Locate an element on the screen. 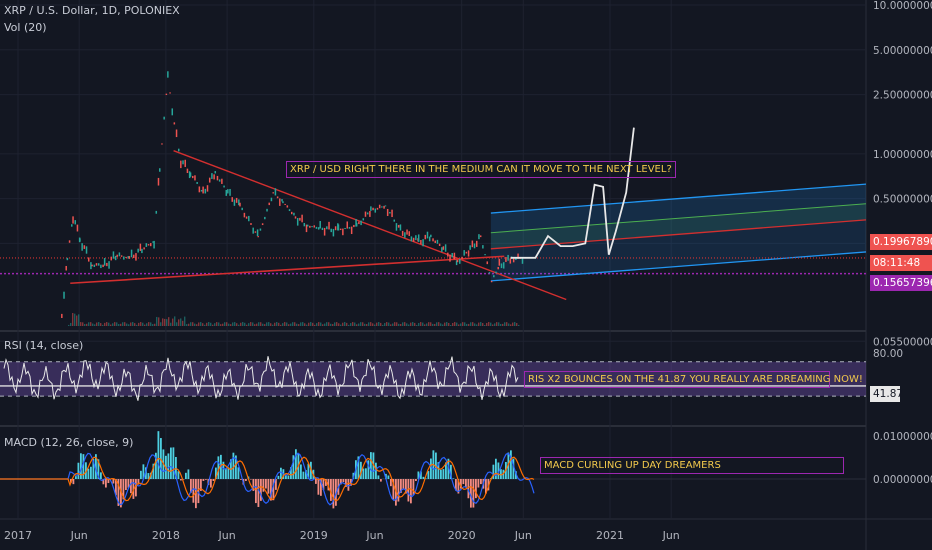 This screenshot has height=550, width=932. x-tick-label: 2021 is located at coordinates (610, 535).